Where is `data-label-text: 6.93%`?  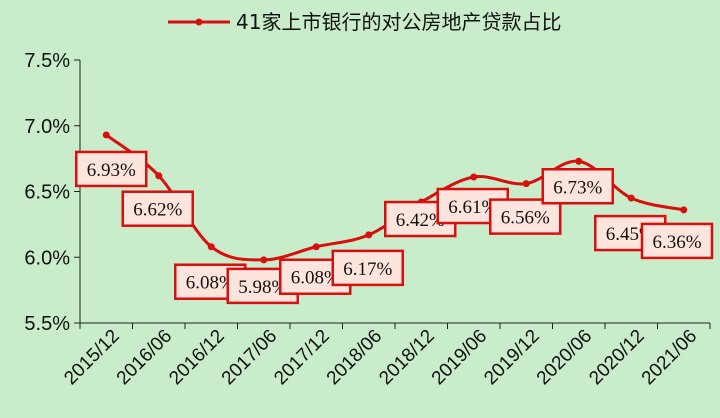 data-label-text: 6.93% is located at coordinates (111, 170).